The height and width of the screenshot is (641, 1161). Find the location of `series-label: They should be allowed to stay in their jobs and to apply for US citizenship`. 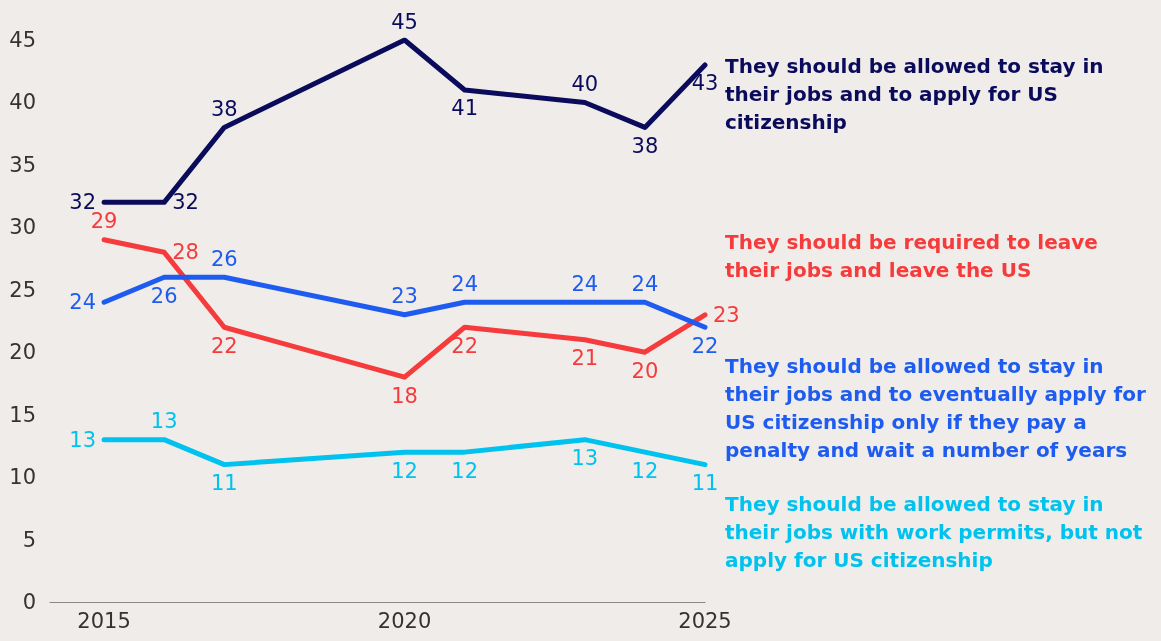

series-label: They should be allowed to stay in their jobs and to apply for US citizenship is located at coordinates (918, 94).